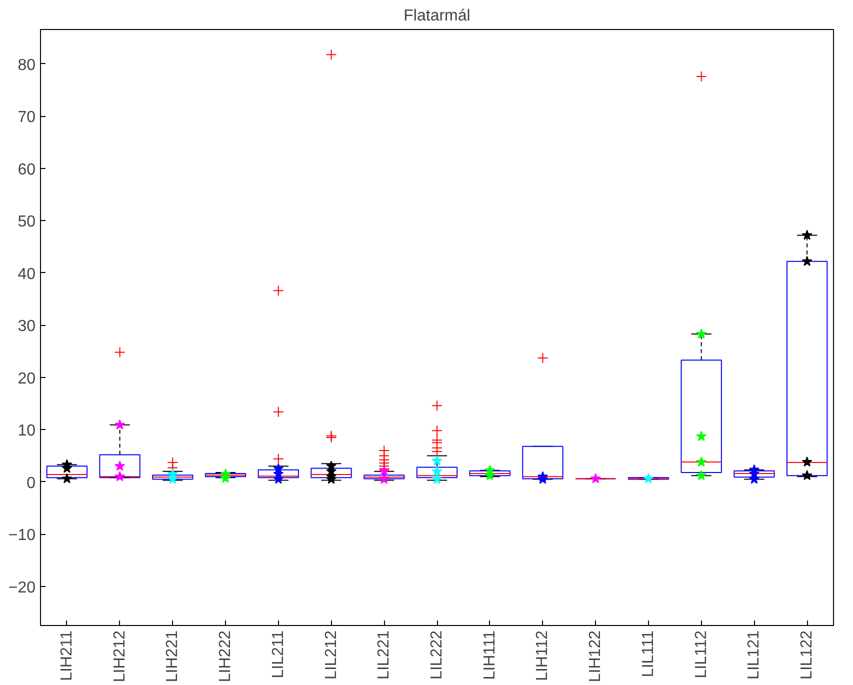 Image resolution: width=853 pixels, height=685 pixels. What do you see at coordinates (225, 656) in the screenshot?
I see `x-tick-label: LIH222` at bounding box center [225, 656].